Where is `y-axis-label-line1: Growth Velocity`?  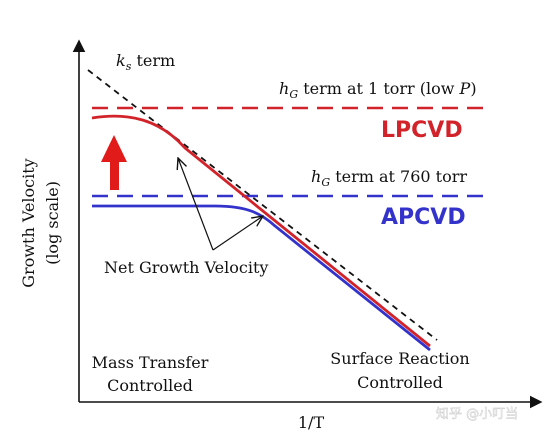
y-axis-label-line1: Growth Velocity is located at coordinates (28, 222).